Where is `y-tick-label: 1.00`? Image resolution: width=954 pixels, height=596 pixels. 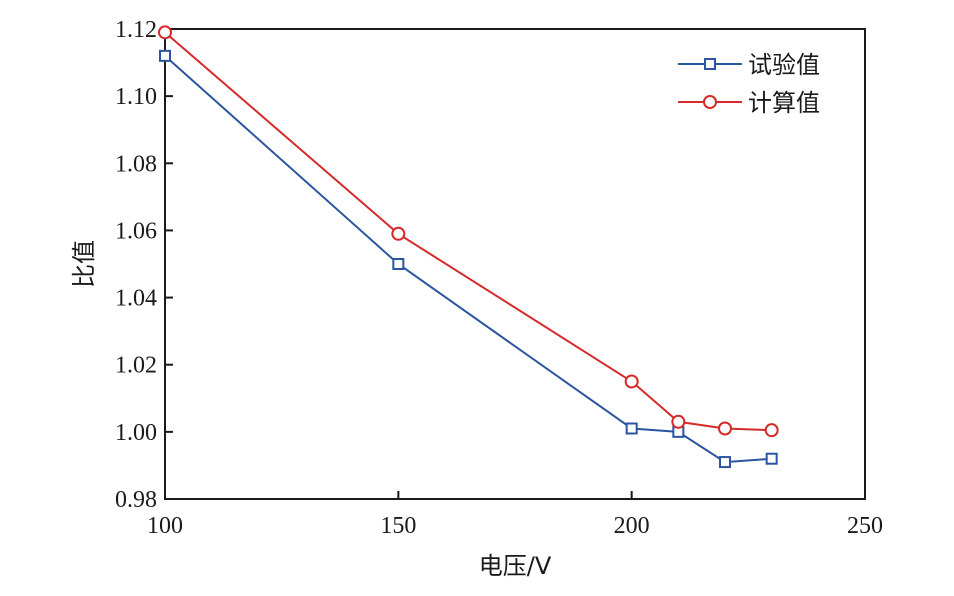 y-tick-label: 1.00 is located at coordinates (136, 433).